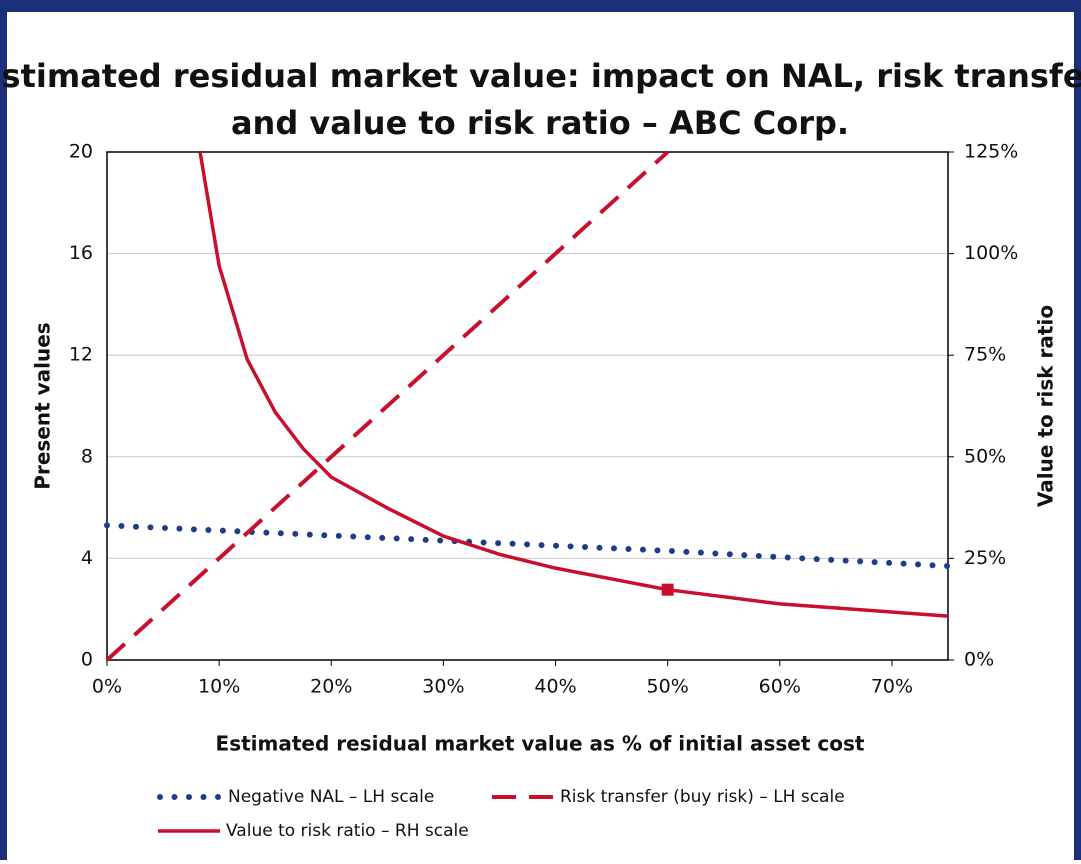  I want to click on y-tick-label: 8, so click(87, 456).